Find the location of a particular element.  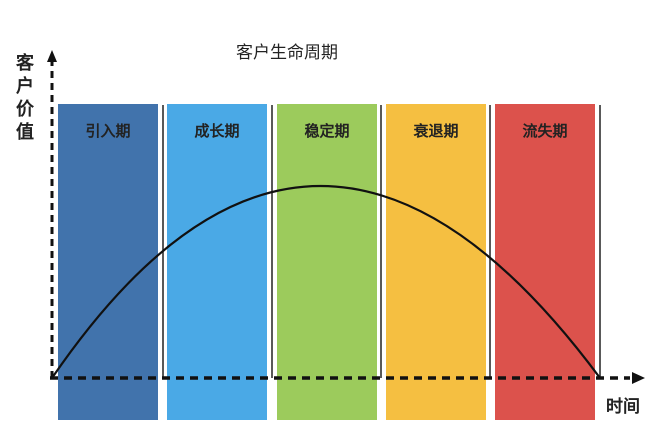

stage-churn: 流失期 is located at coordinates (545, 262).